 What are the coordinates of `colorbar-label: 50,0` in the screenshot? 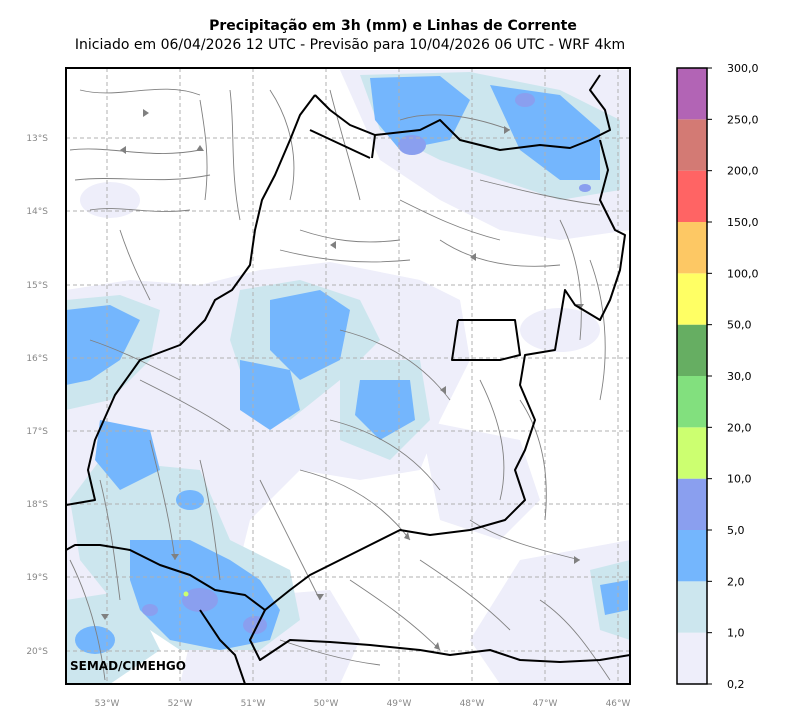 It's located at (739, 325).